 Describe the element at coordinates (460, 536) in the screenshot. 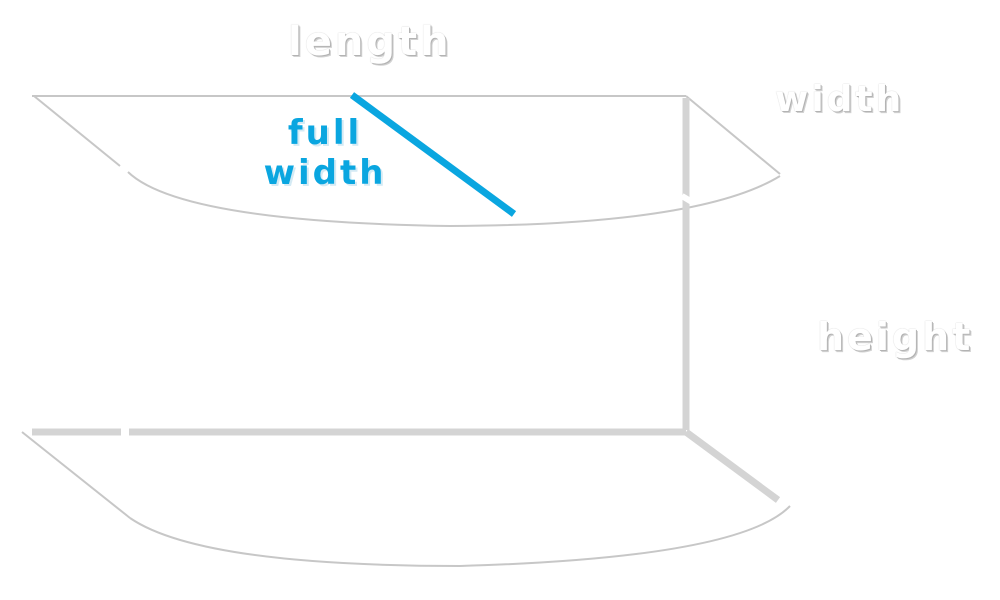

I see `bottom-front-curve` at that location.